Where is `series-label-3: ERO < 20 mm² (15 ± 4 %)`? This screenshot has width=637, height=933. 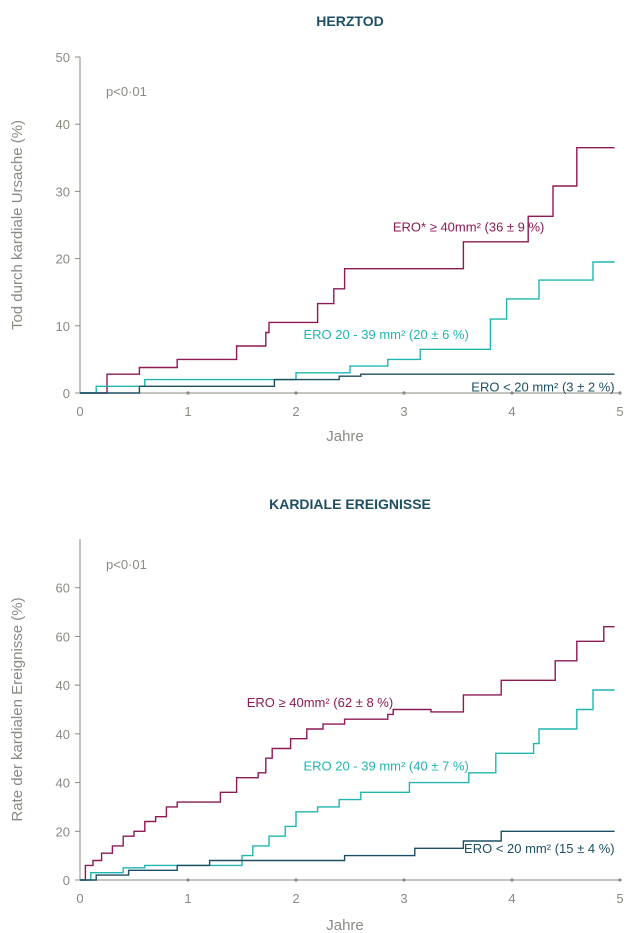
series-label-3: ERO < 20 mm² (15 ± 4 %) is located at coordinates (539, 848).